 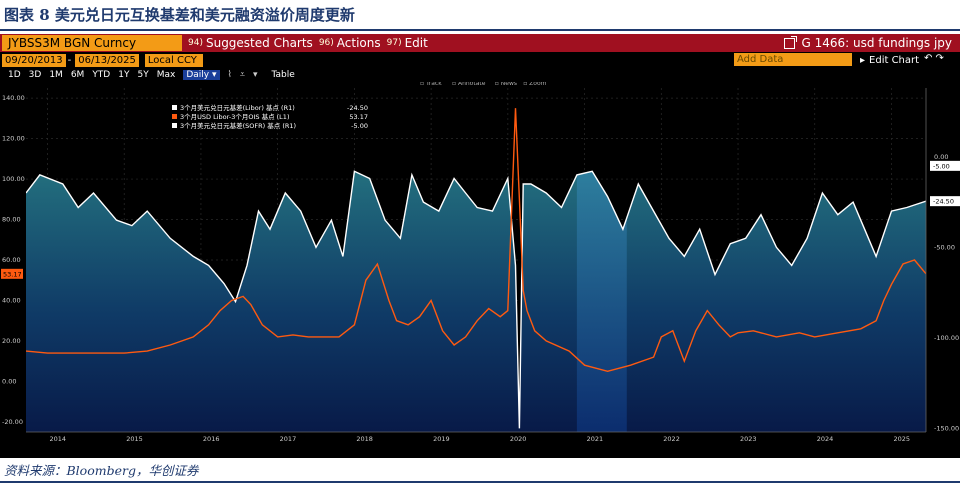 I want to click on legend-label-1: 3个月USD Libor-3个月OIS 基点 (L1), so click(x=234, y=116).